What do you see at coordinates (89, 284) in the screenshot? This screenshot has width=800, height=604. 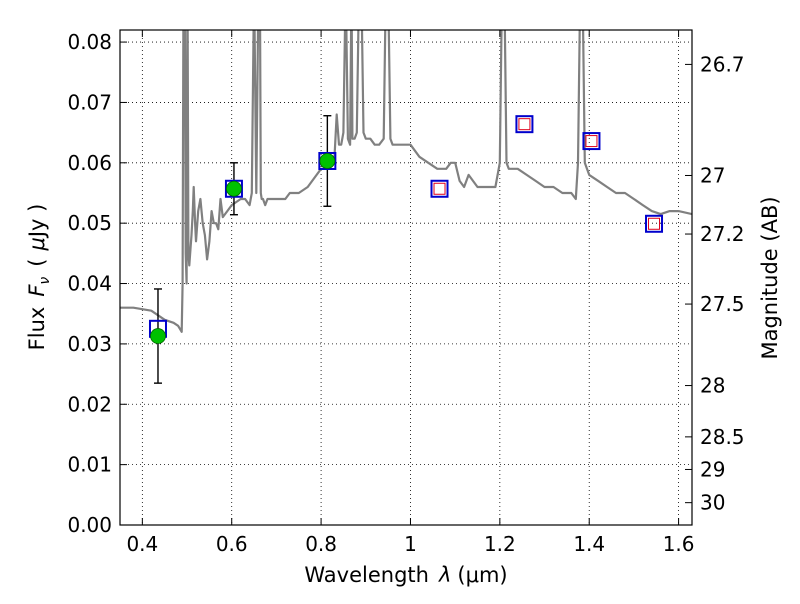 I see `y-tick-label: 0.04` at bounding box center [89, 284].